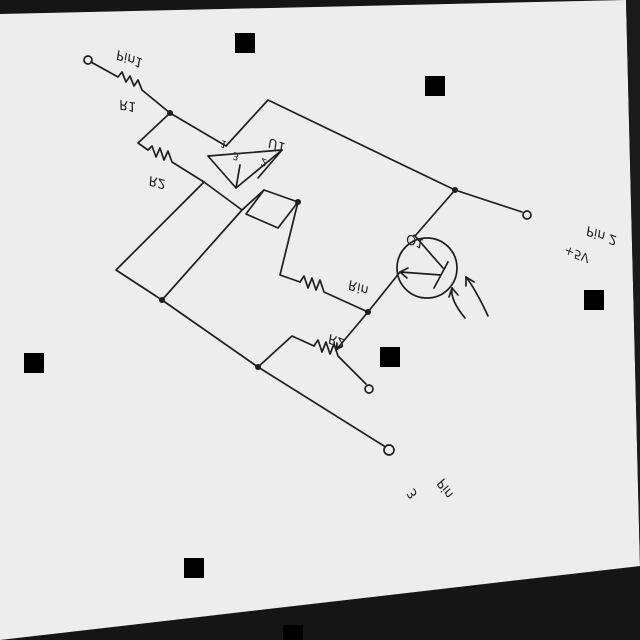  What do you see at coordinates (435, 229) in the screenshot?
I see `q1-collector` at bounding box center [435, 229].